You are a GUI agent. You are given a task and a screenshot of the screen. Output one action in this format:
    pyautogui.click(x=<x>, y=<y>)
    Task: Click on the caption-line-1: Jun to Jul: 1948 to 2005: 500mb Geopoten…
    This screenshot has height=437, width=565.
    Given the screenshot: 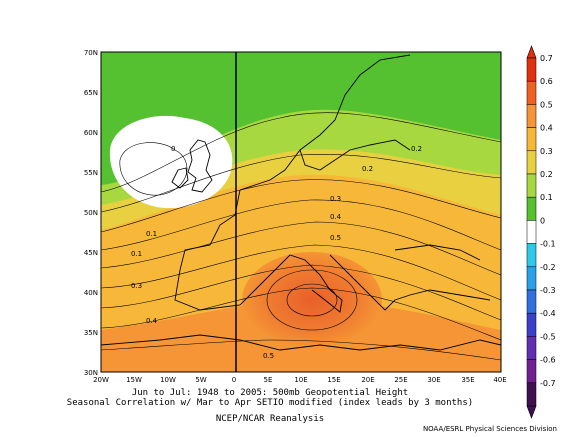 What is the action you would take?
    pyautogui.click(x=270, y=393)
    